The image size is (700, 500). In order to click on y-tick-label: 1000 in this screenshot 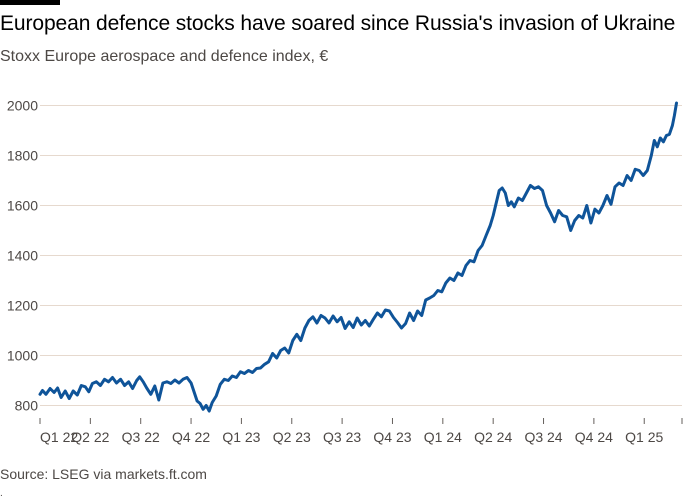, I will do `click(22, 356)`.